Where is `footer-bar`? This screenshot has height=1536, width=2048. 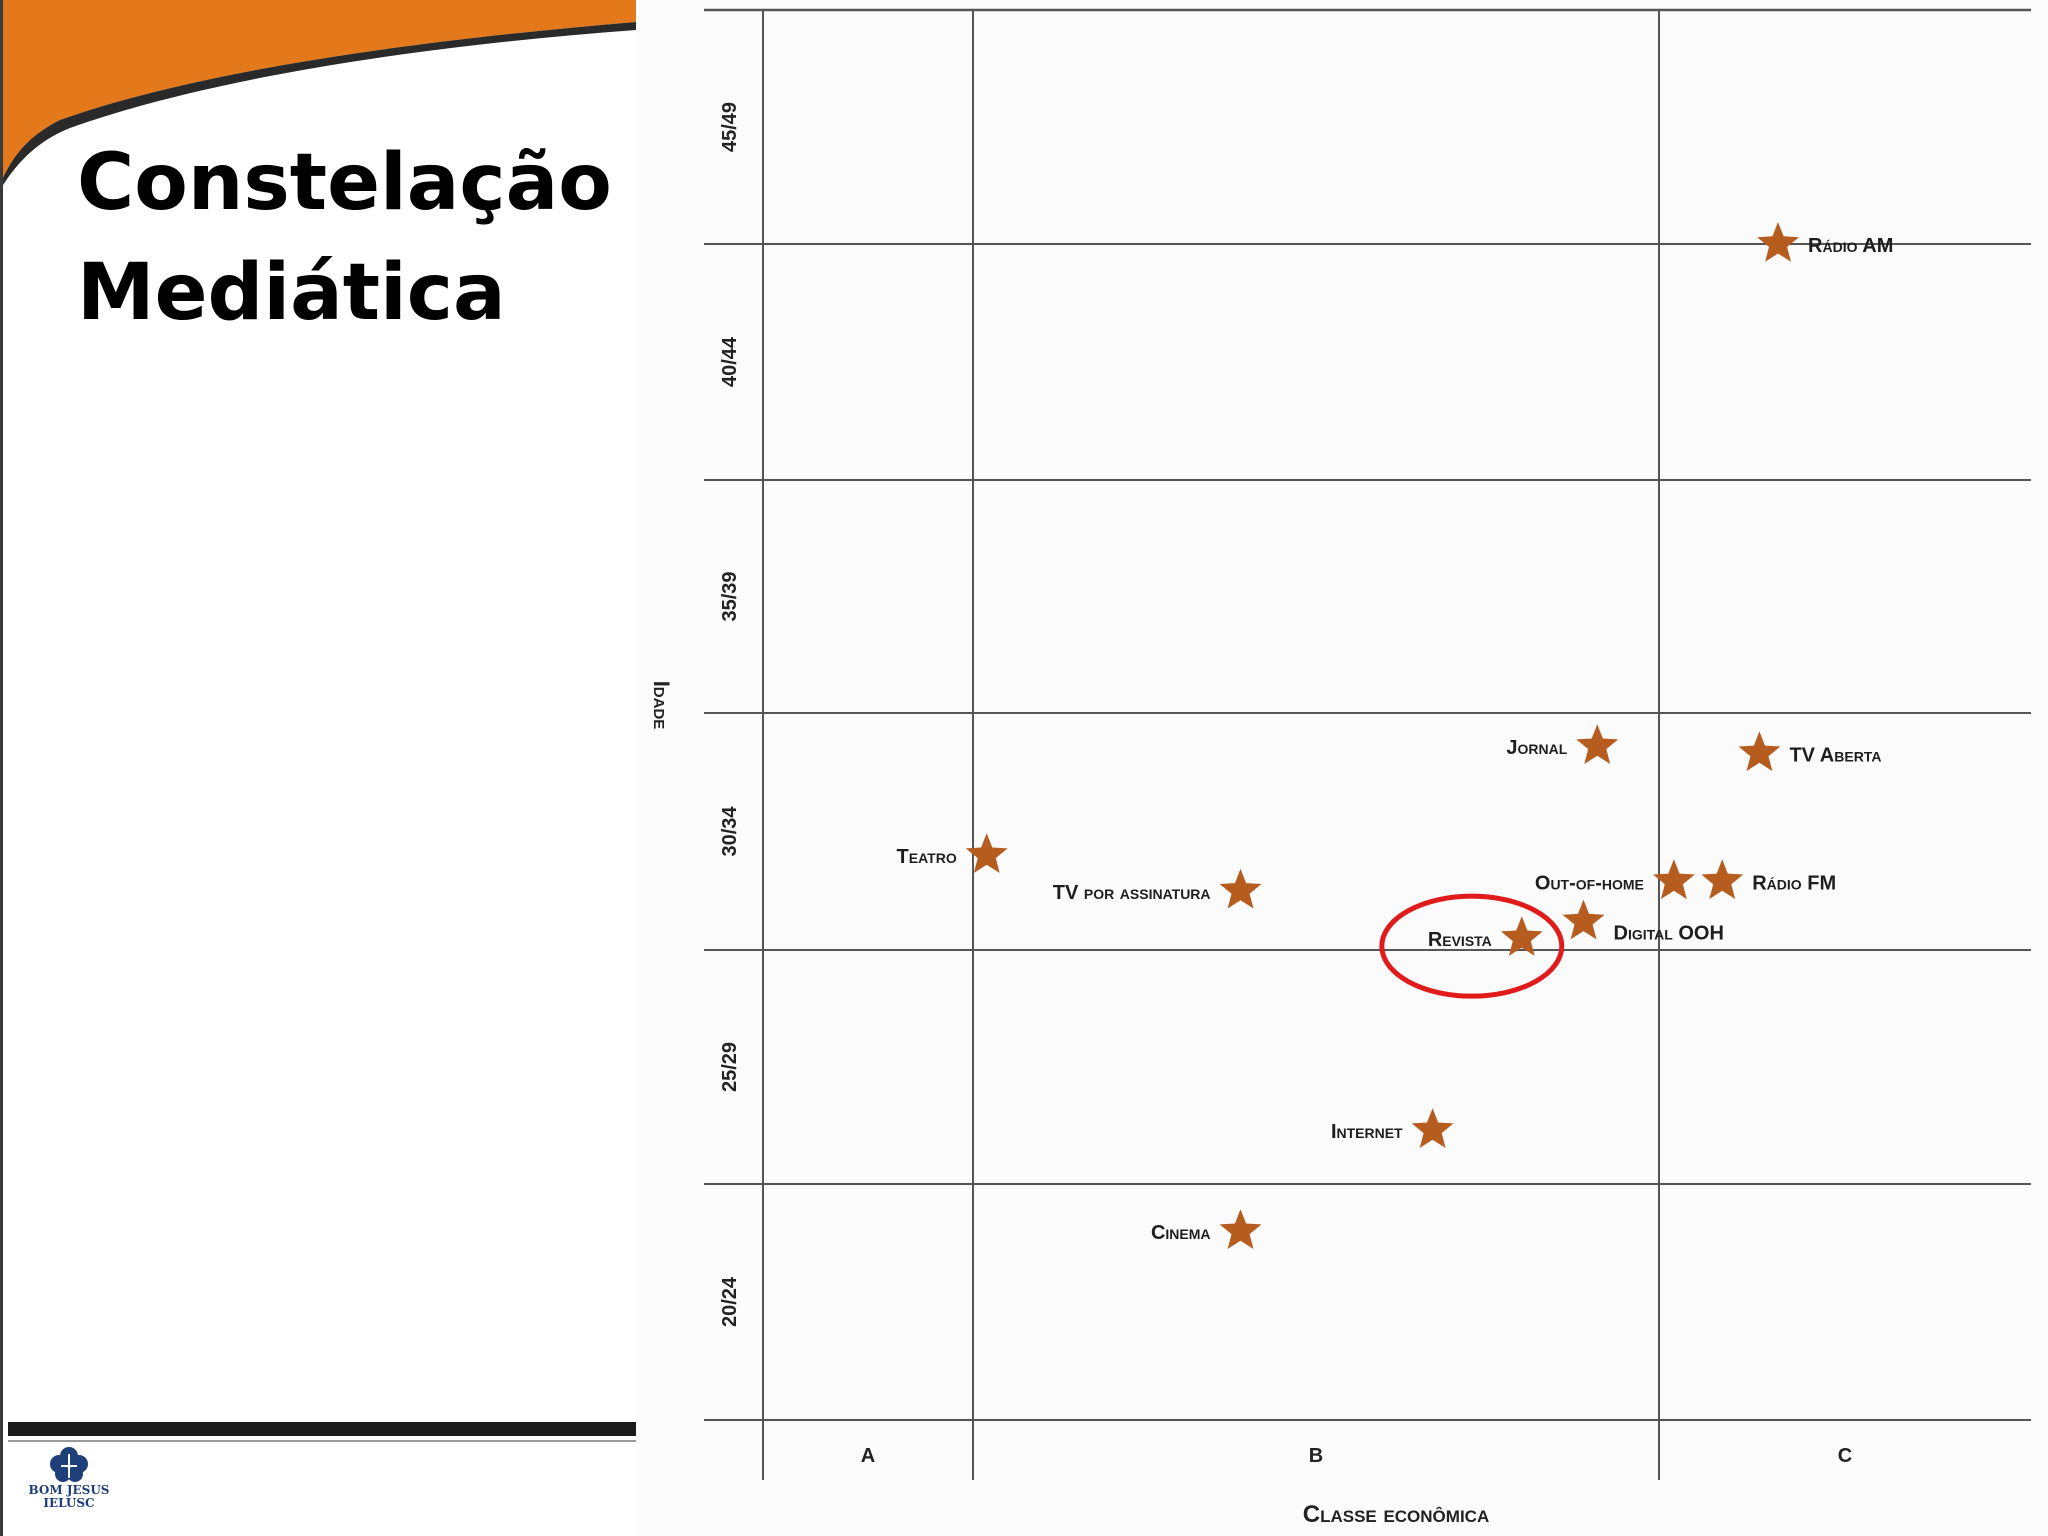 footer-bar is located at coordinates (322, 1429).